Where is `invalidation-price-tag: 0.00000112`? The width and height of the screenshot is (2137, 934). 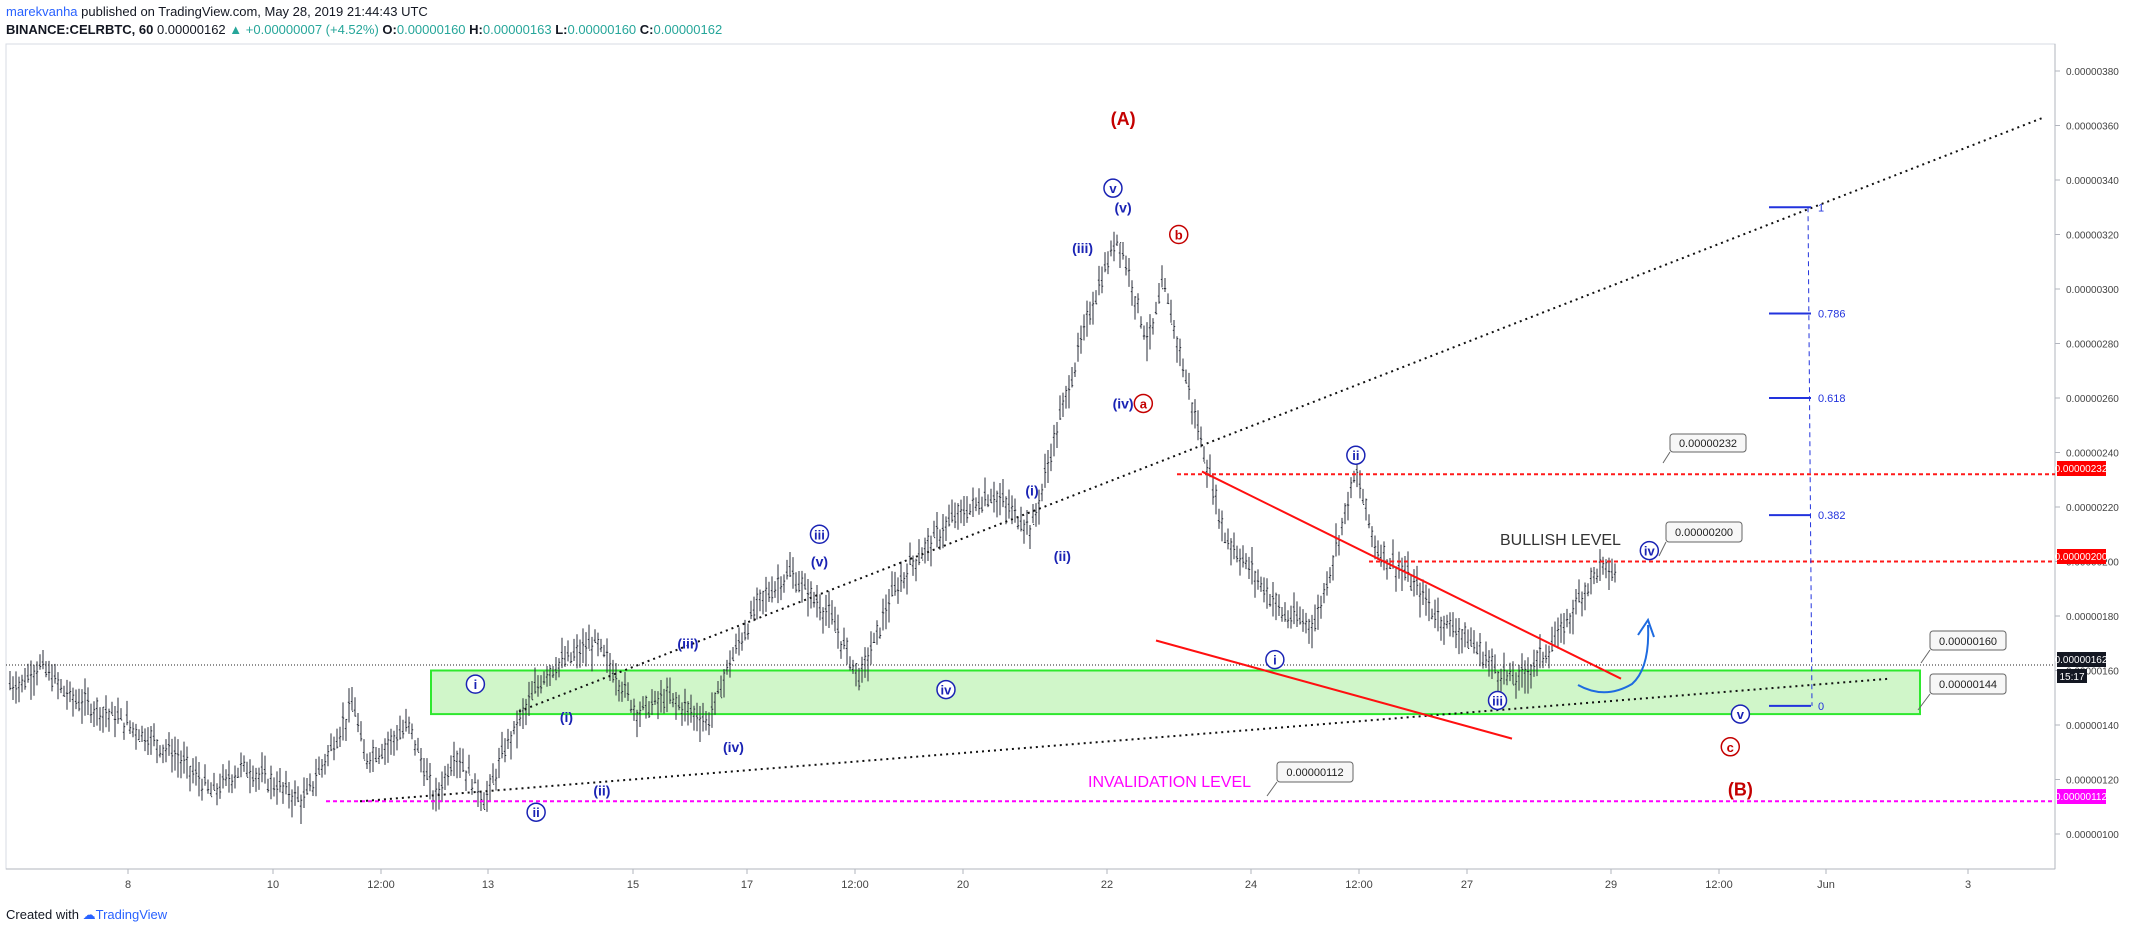
invalidation-price-tag: 0.00000112 is located at coordinates (2081, 796).